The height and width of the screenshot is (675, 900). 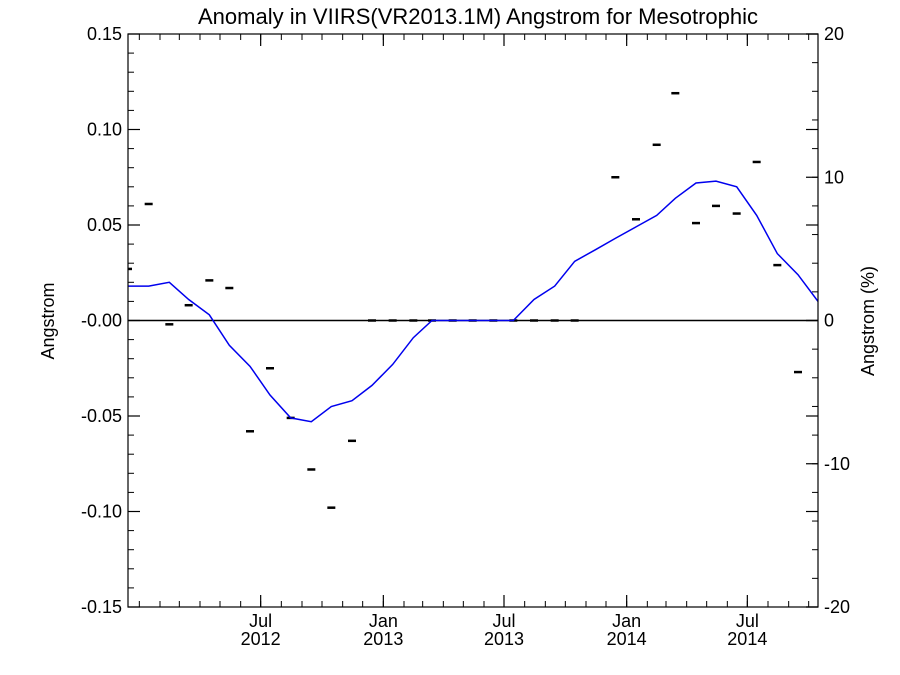 I want to click on y-tick-label: 0.05, so click(x=104, y=225).